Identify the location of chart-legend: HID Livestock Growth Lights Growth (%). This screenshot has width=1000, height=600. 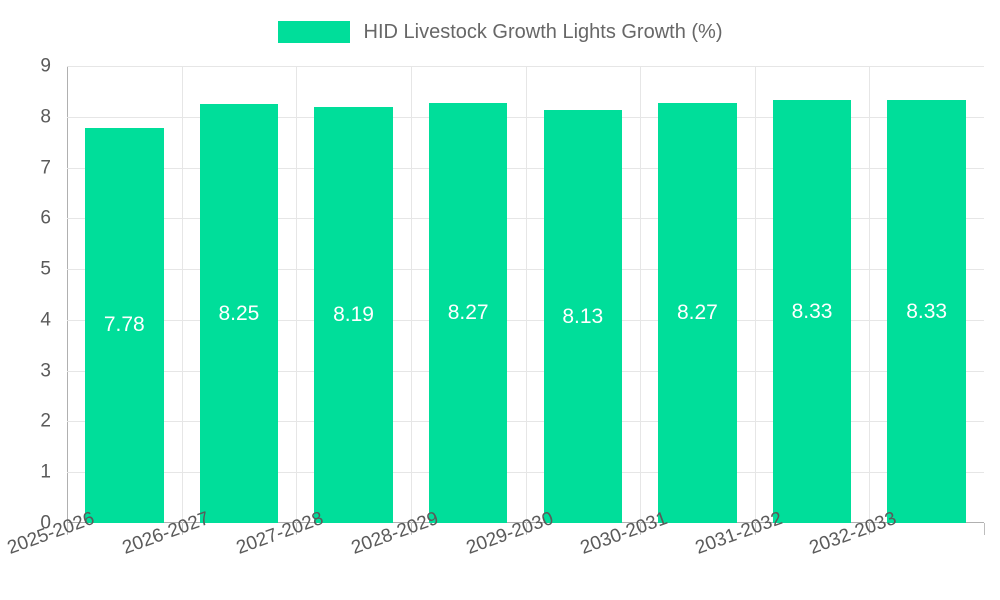
(500, 32).